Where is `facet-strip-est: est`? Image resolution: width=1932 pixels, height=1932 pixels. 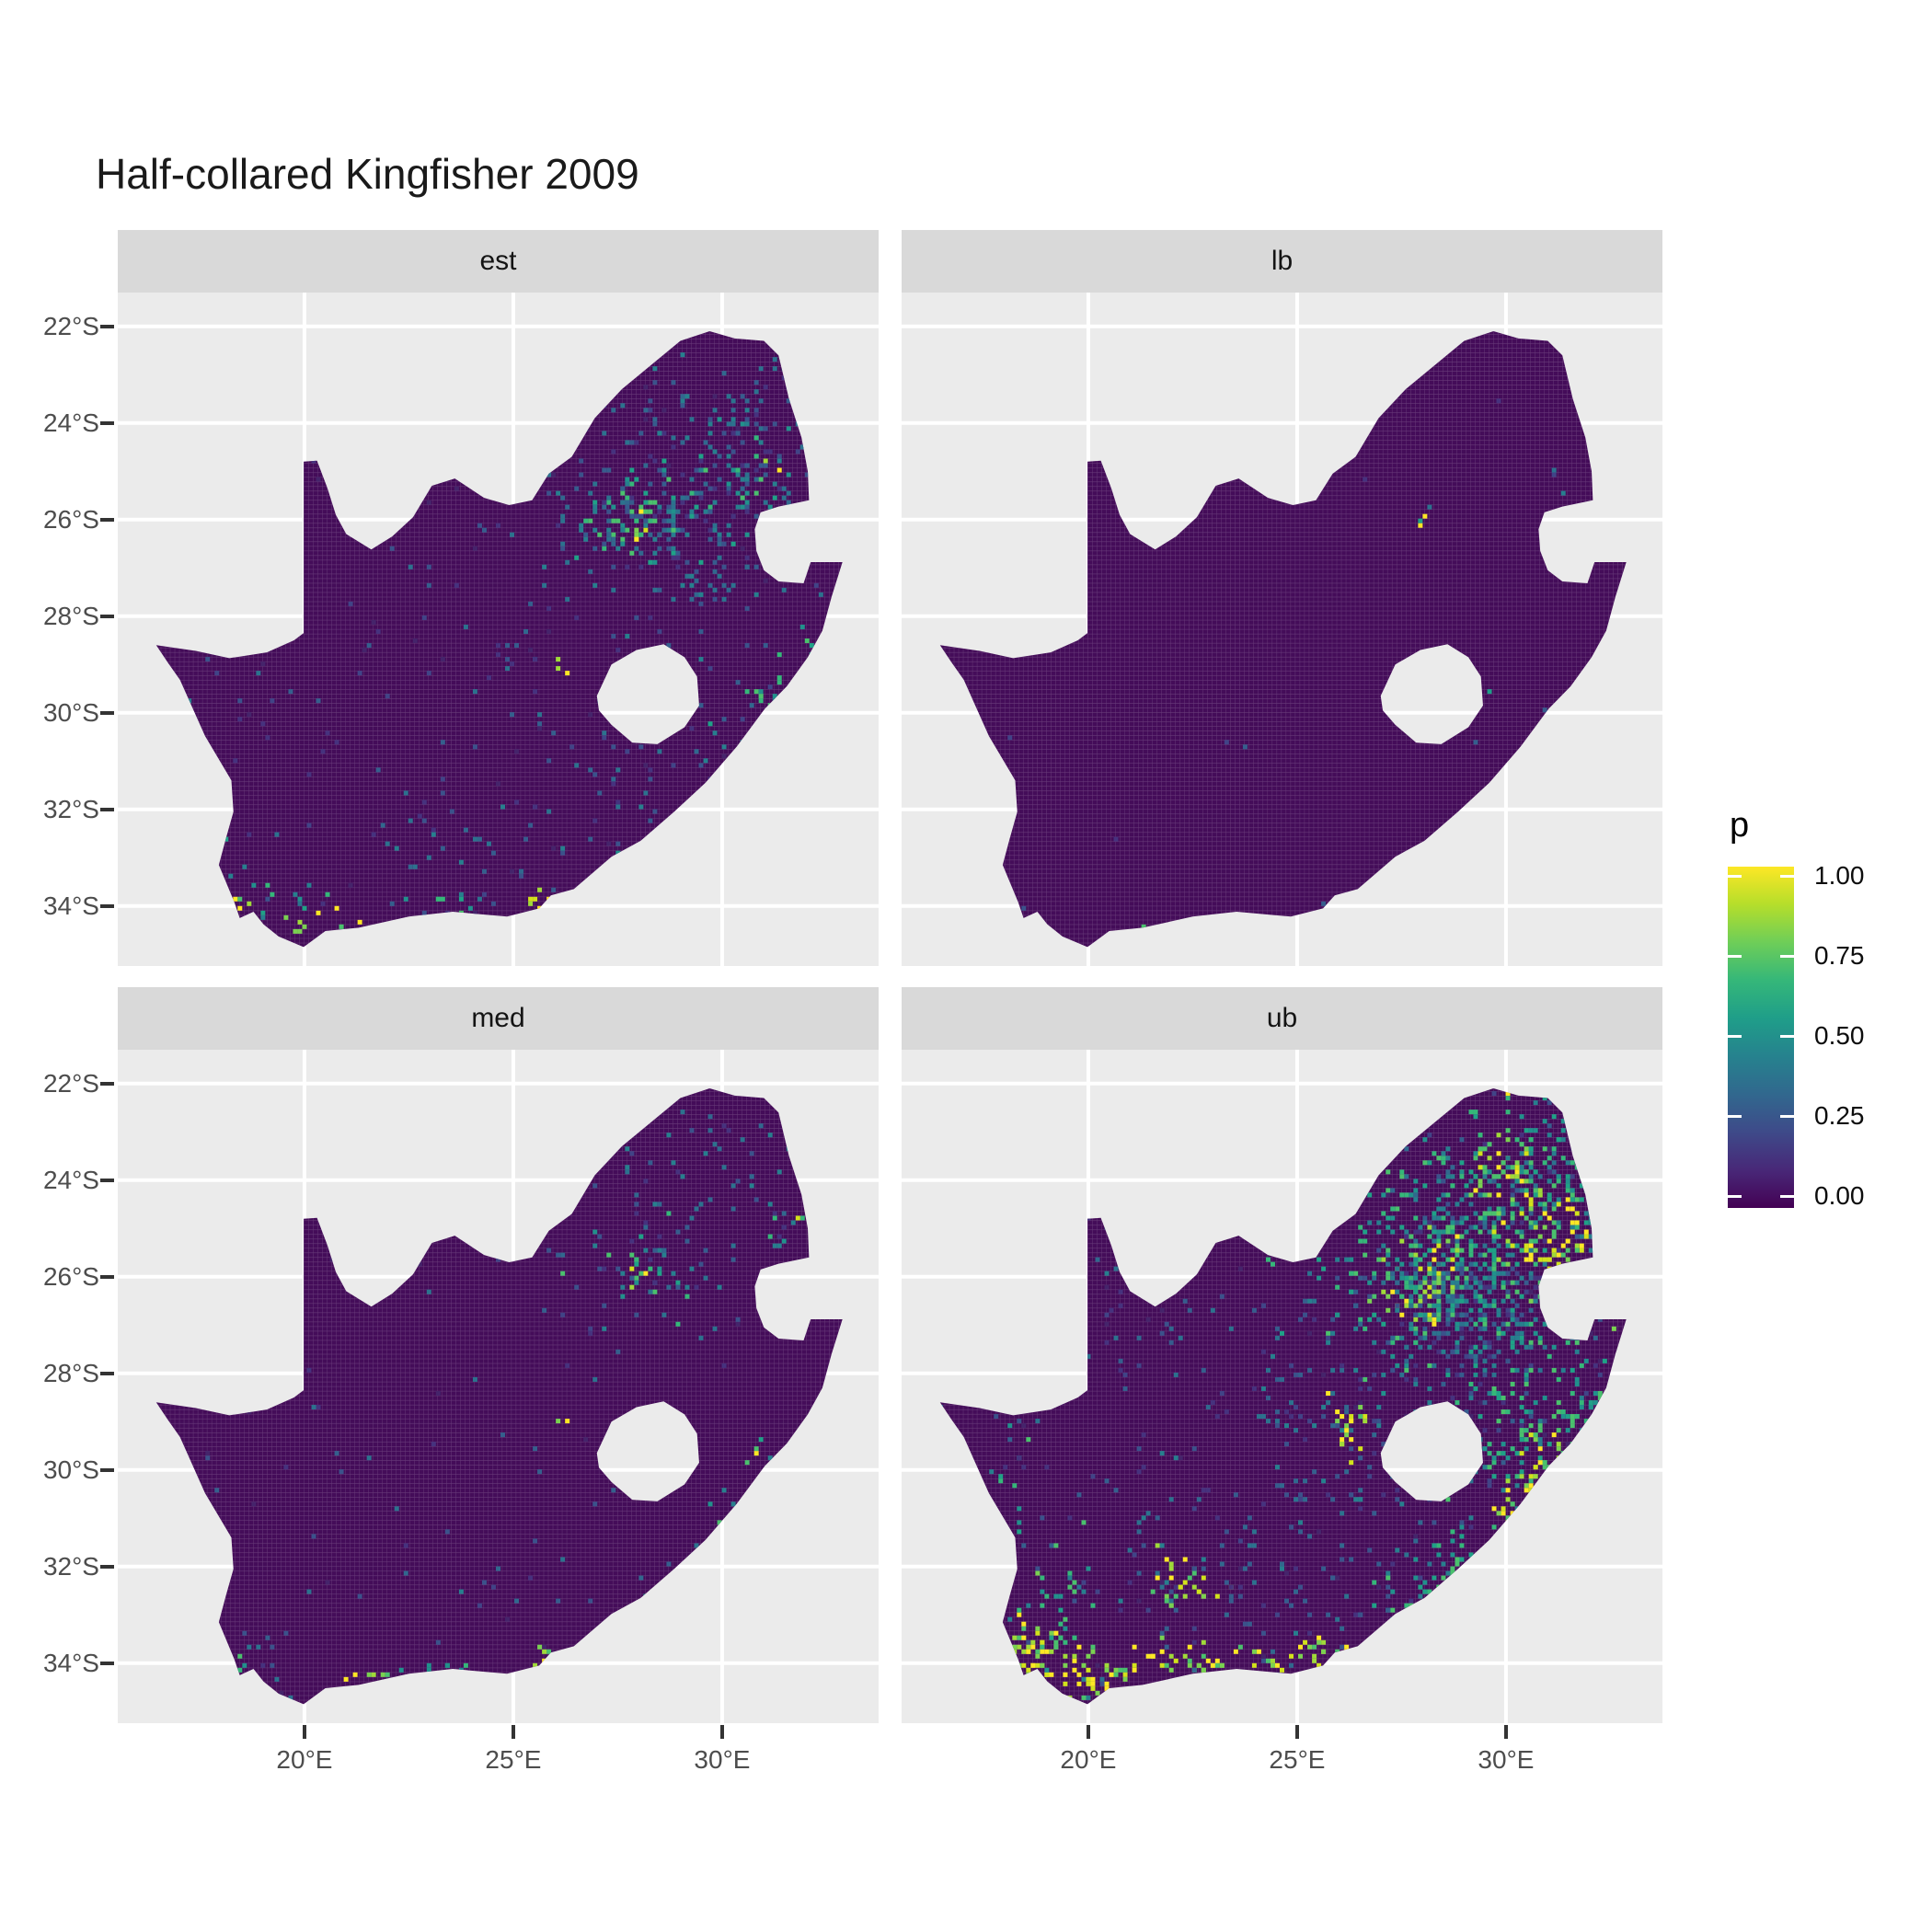
facet-strip-est: est is located at coordinates (498, 261).